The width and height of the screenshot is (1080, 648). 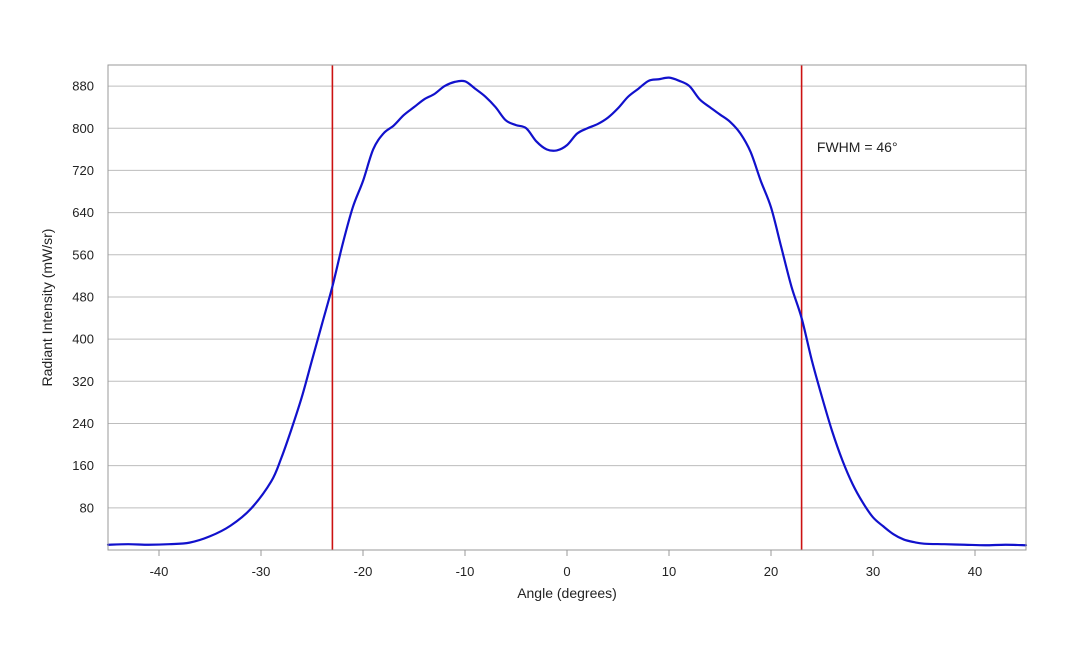 What do you see at coordinates (873, 571) in the screenshot?
I see `x-tick-label: 30` at bounding box center [873, 571].